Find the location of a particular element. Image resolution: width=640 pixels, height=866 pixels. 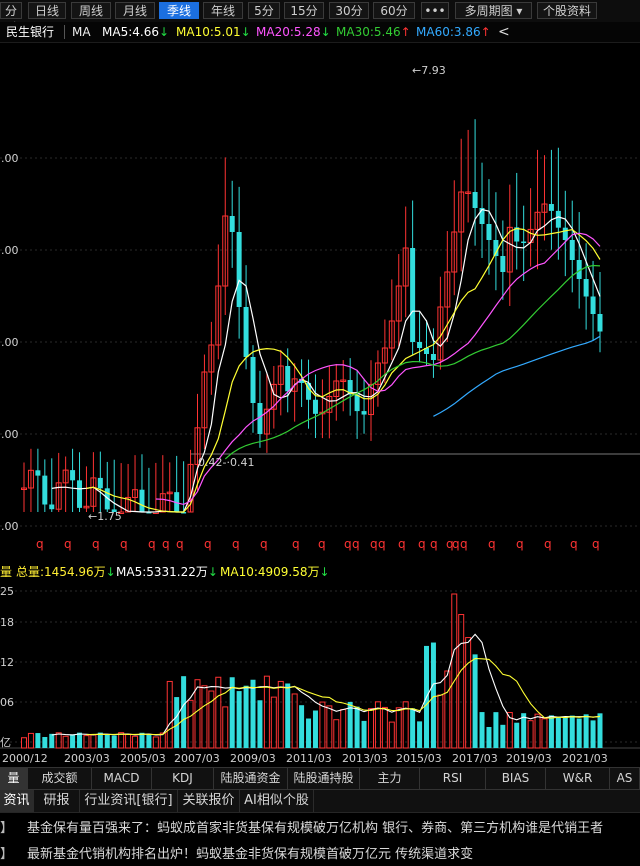

indicator-tab-9: W&R is located at coordinates (578, 778).